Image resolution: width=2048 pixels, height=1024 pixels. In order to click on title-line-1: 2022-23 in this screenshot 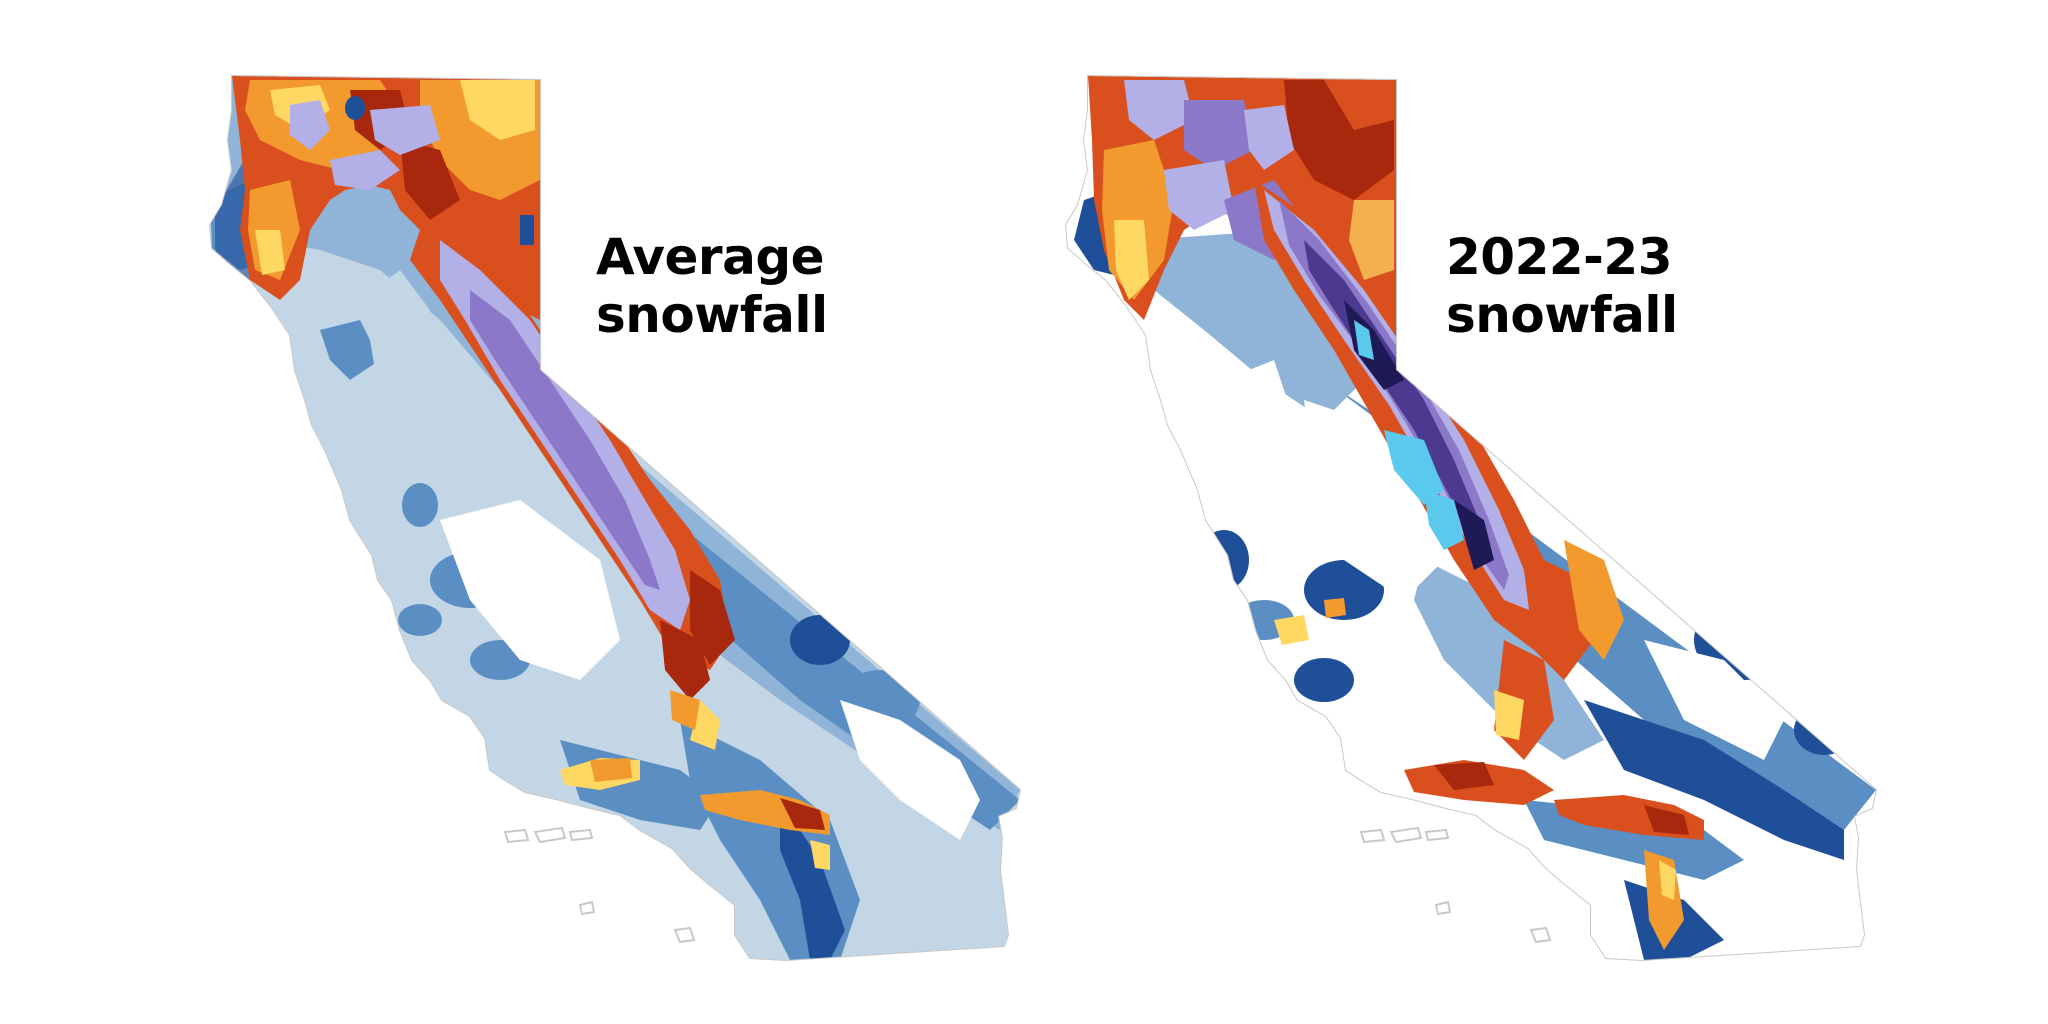, I will do `click(1559, 257)`.